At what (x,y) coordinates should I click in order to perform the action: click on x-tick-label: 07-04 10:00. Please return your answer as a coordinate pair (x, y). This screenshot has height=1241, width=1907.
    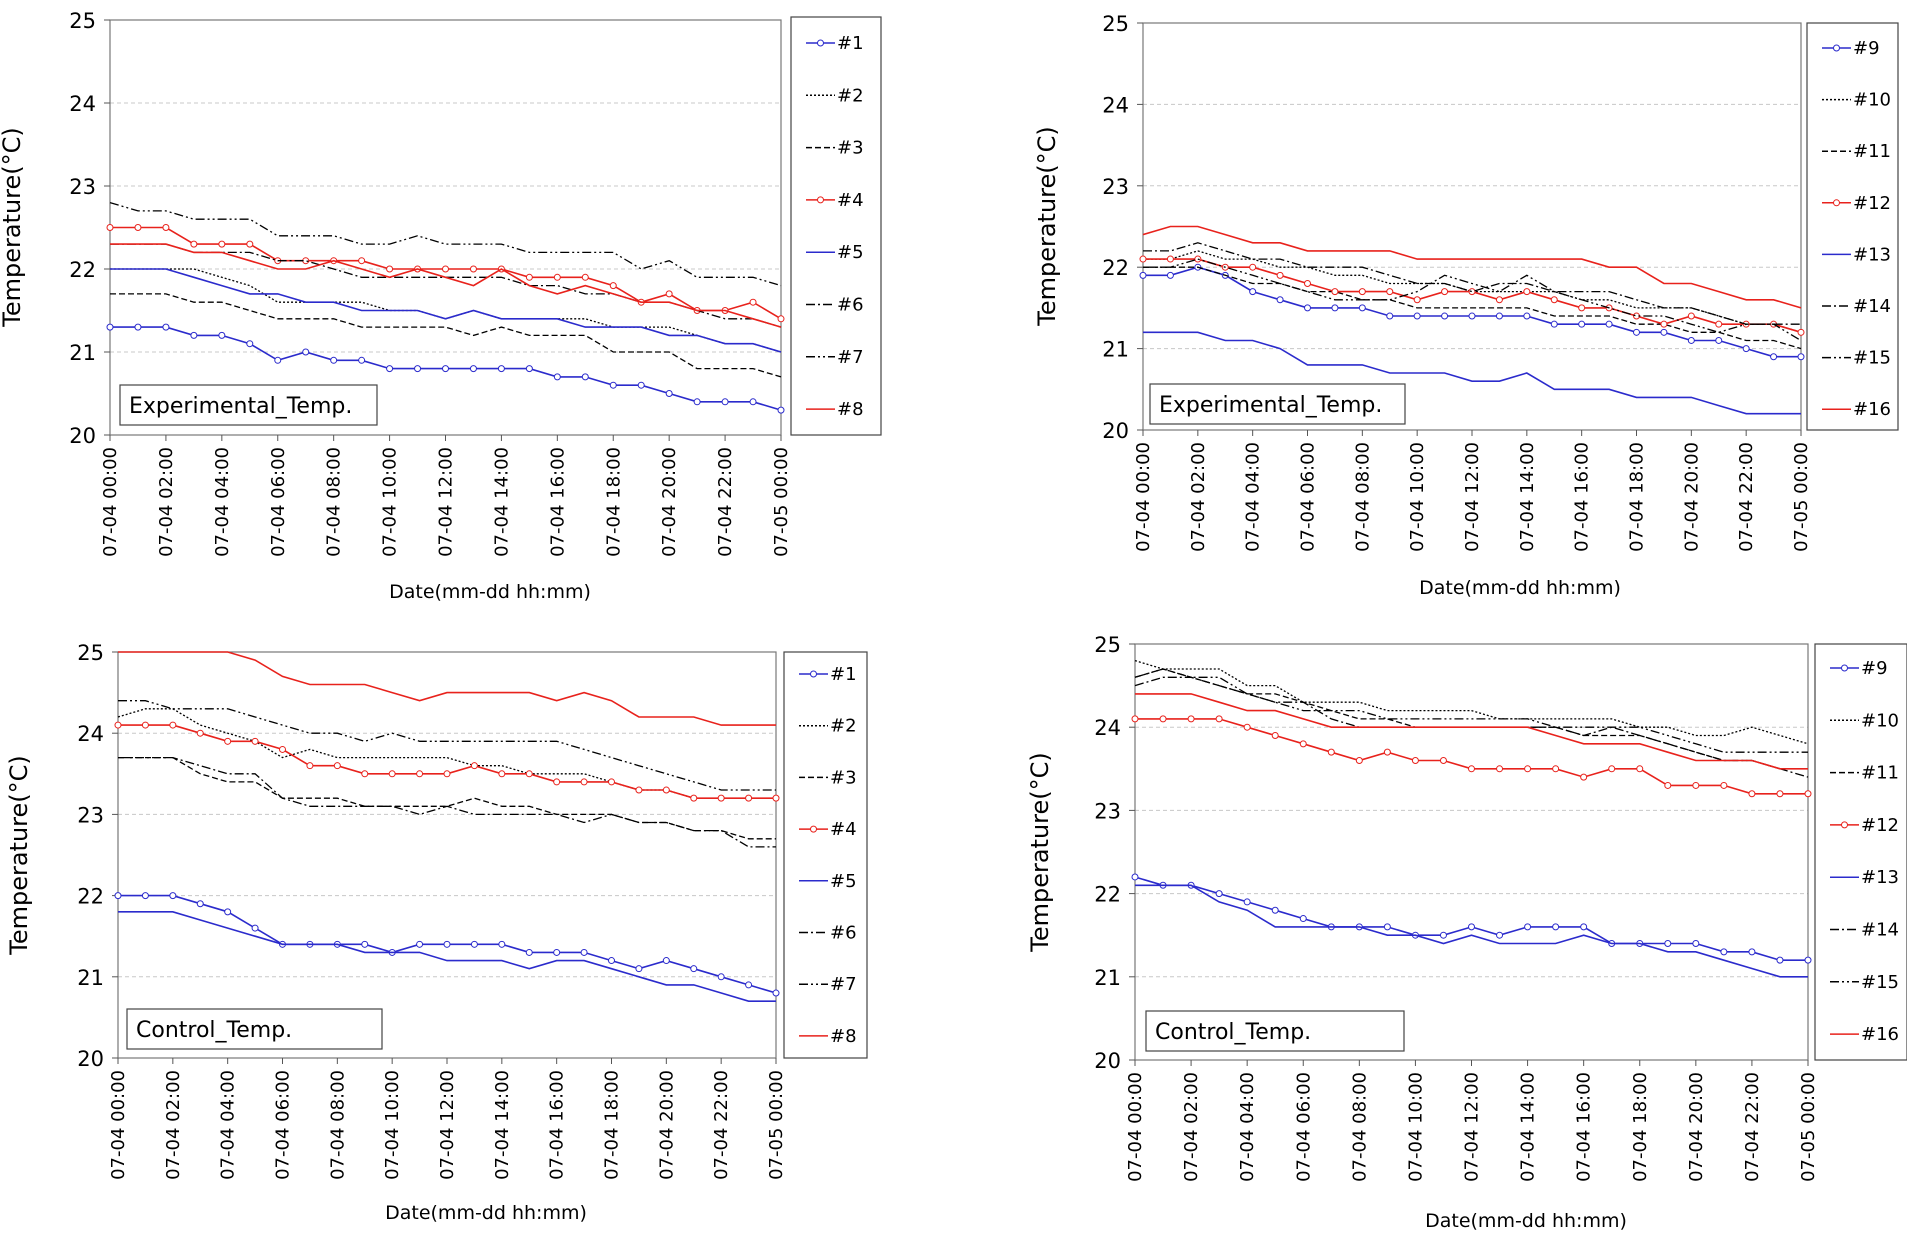
    Looking at the image, I should click on (1415, 1127).